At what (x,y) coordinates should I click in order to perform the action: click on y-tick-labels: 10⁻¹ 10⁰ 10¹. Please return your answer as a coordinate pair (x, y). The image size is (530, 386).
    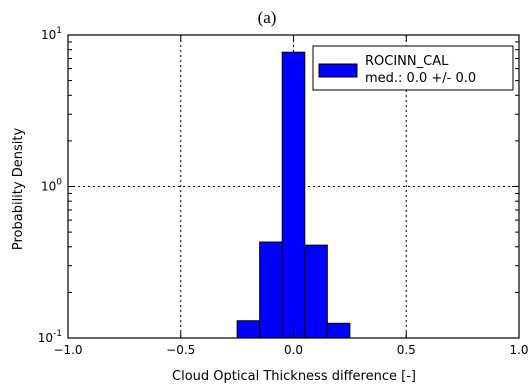
    Looking at the image, I should click on (50, 185).